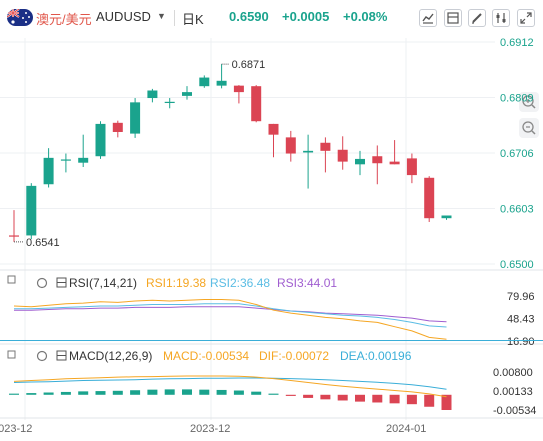 This screenshot has width=543, height=441. What do you see at coordinates (365, 16) in the screenshot?
I see `price-change-percent: +0.08%` at bounding box center [365, 16].